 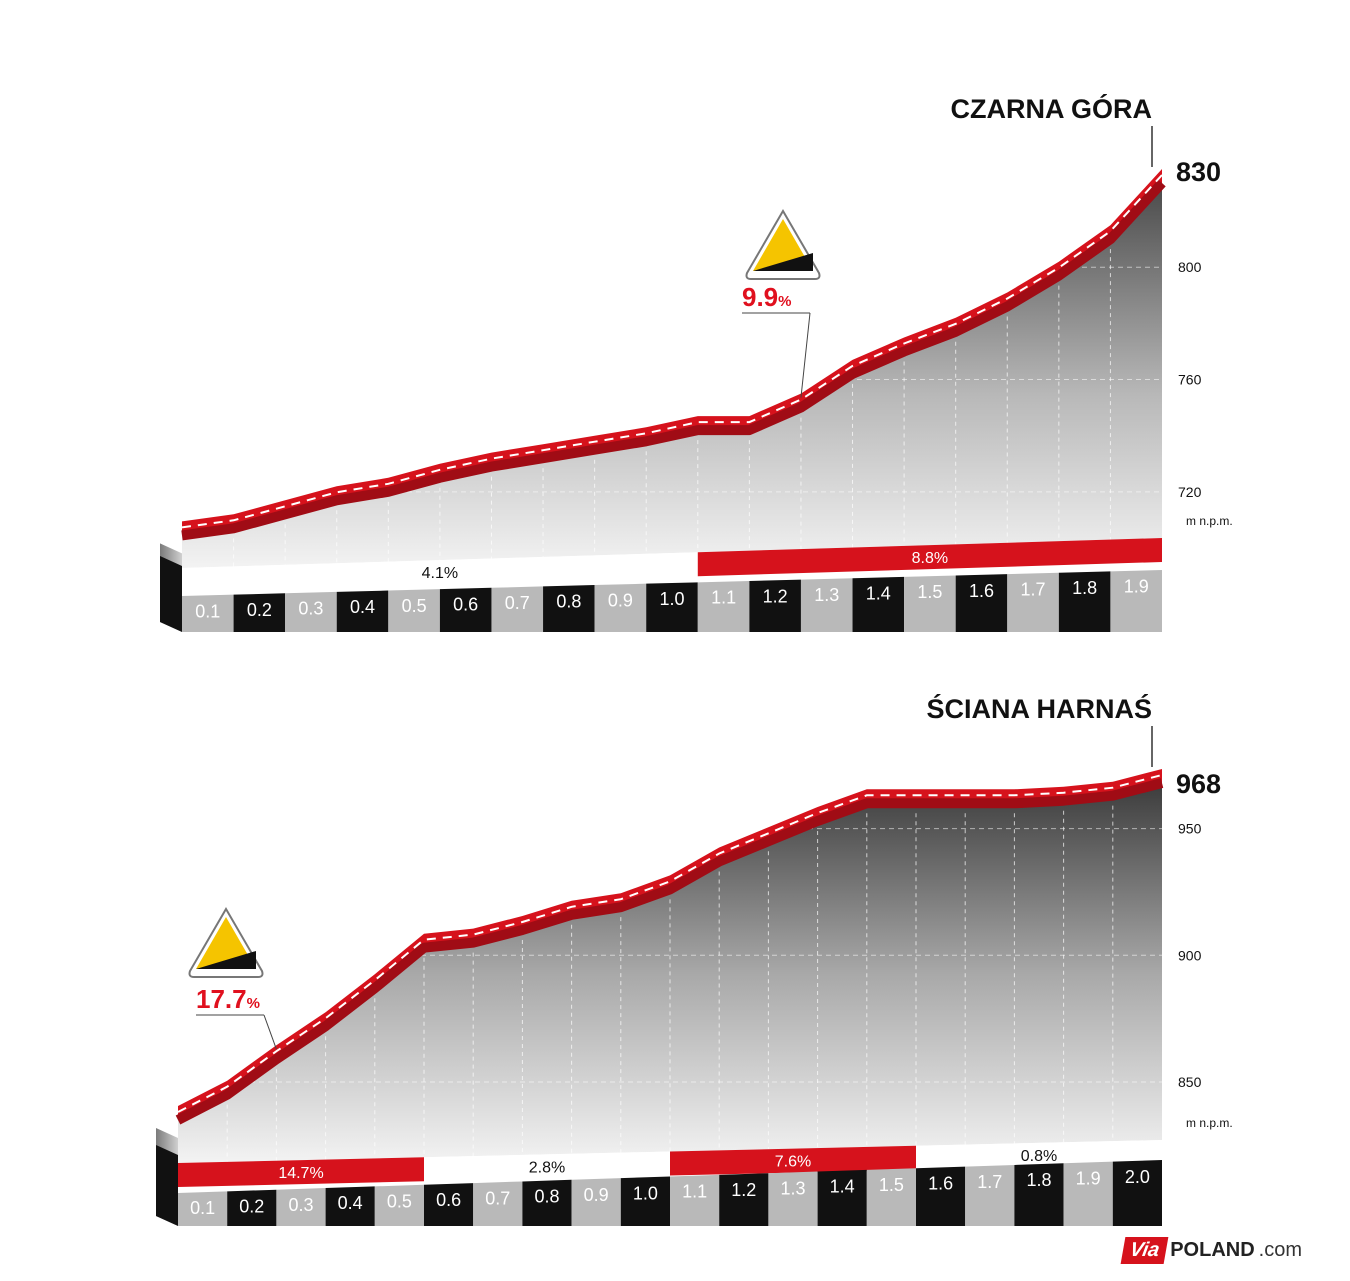 I want to click on max-gradient-label: 9.9%, so click(x=767, y=297).